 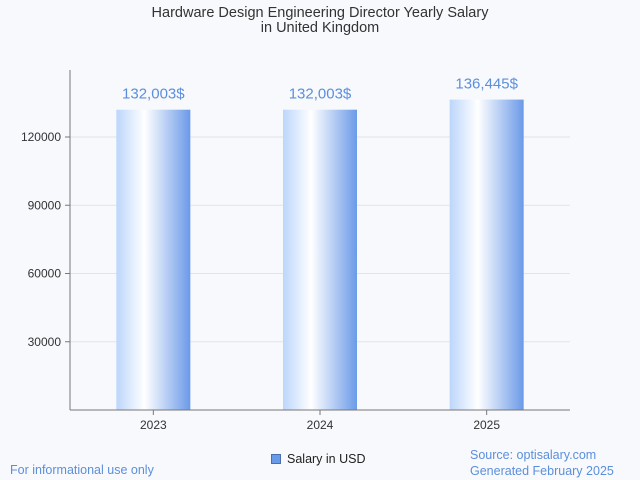 What do you see at coordinates (320, 425) in the screenshot?
I see `x-tick-label: 2024` at bounding box center [320, 425].